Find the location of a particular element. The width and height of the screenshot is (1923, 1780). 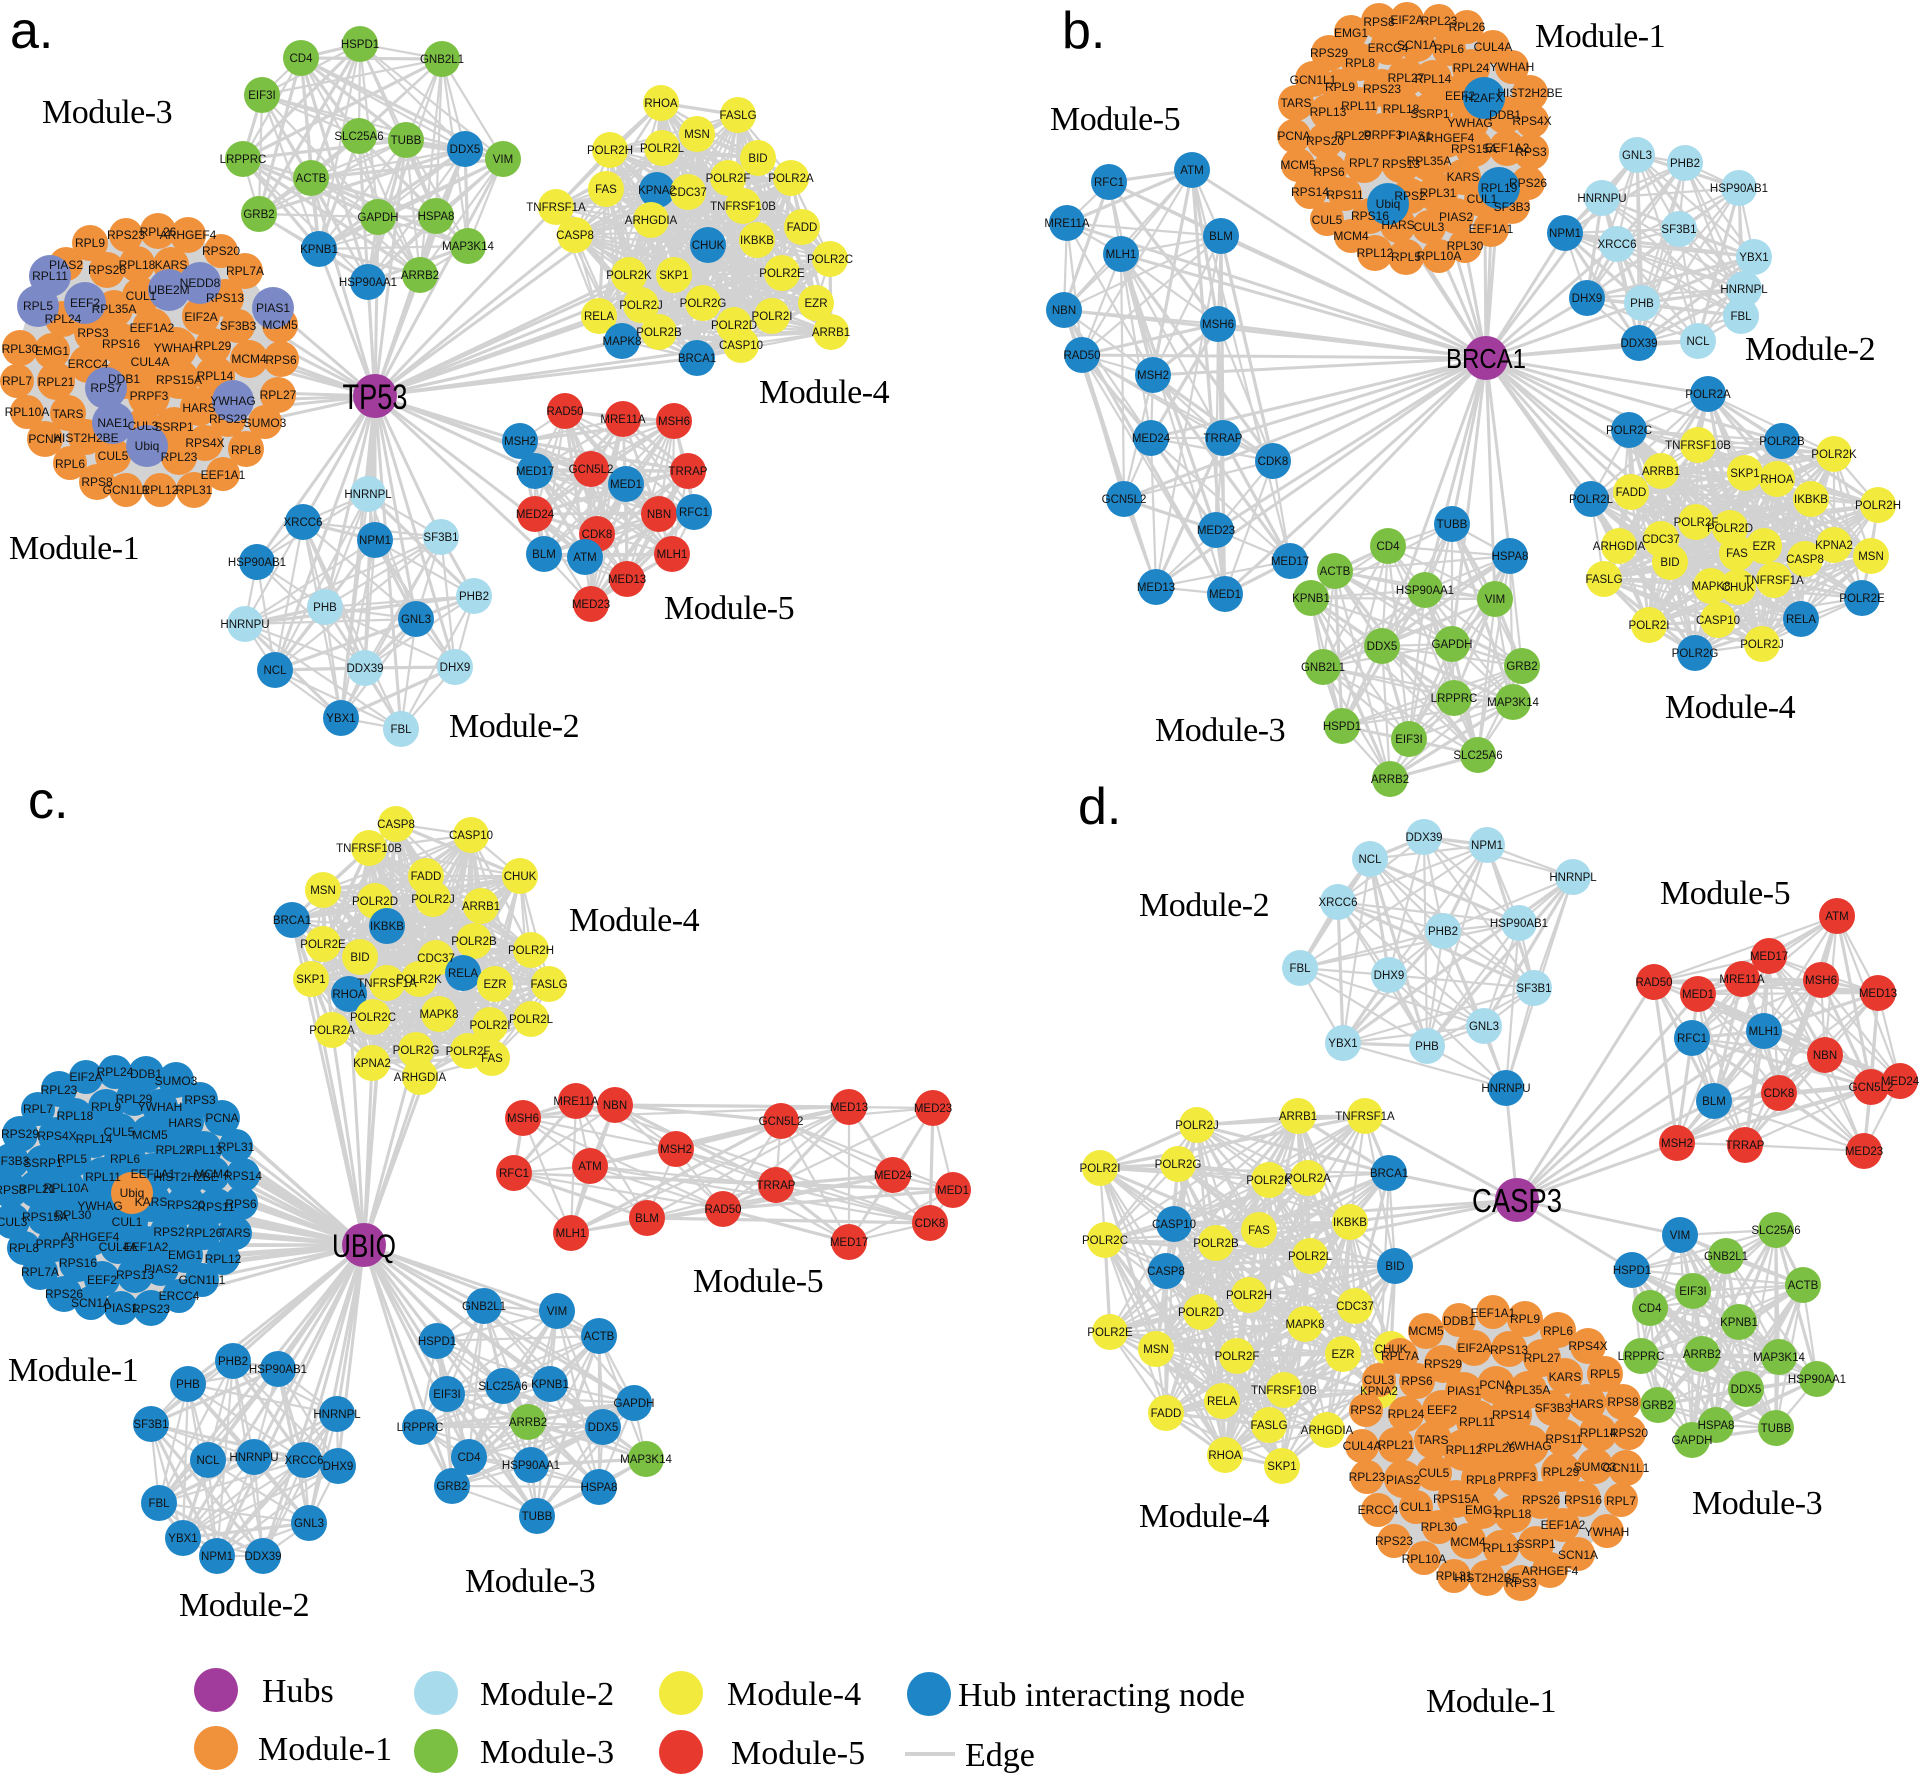

svg-text: RPL27 is located at coordinates (1542, 1358).